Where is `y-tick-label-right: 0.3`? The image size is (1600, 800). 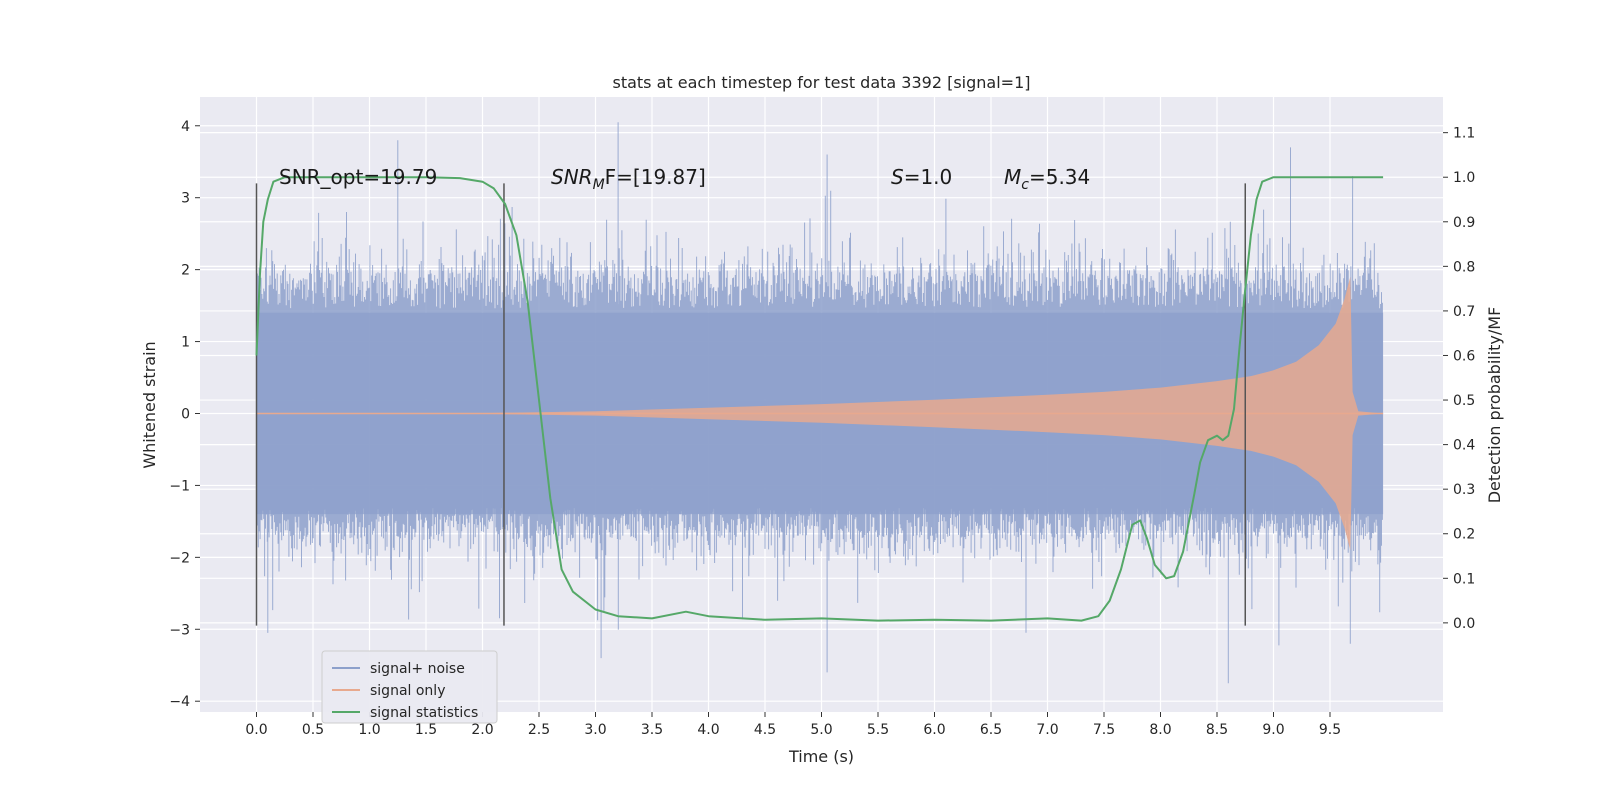 y-tick-label-right: 0.3 is located at coordinates (1464, 490).